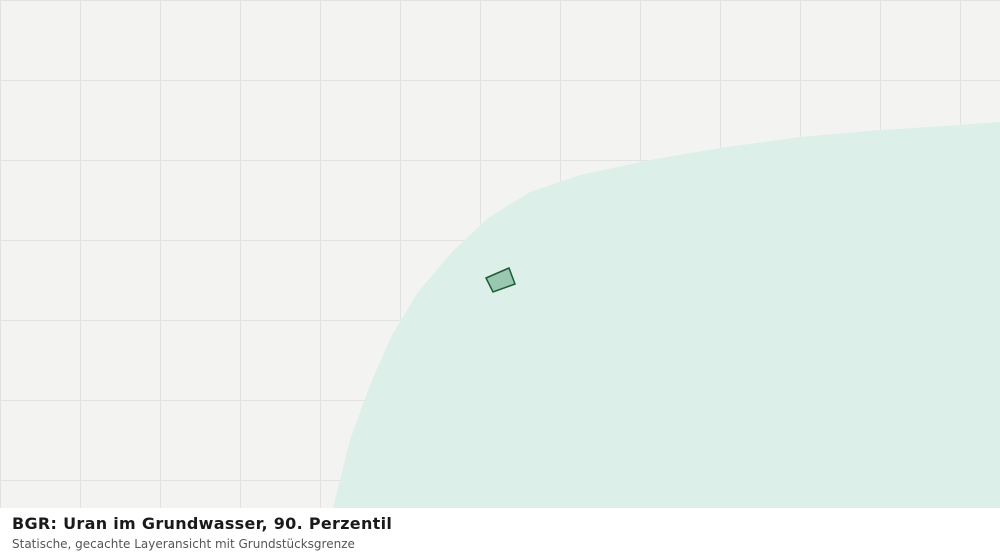 Image resolution: width=1000 pixels, height=560 pixels. I want to click on title: BGR: Uran im Grundwasser, 90. Perzentil, so click(202, 523).